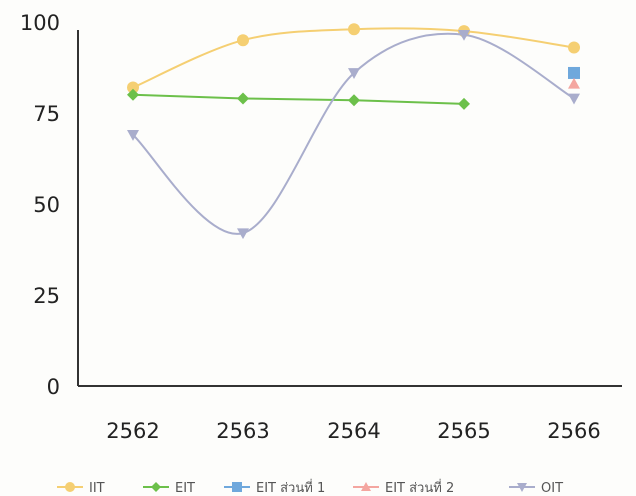 This screenshot has width=636, height=496. I want to click on legend-item: EIT ส่วนที่ 2, so click(403, 487).